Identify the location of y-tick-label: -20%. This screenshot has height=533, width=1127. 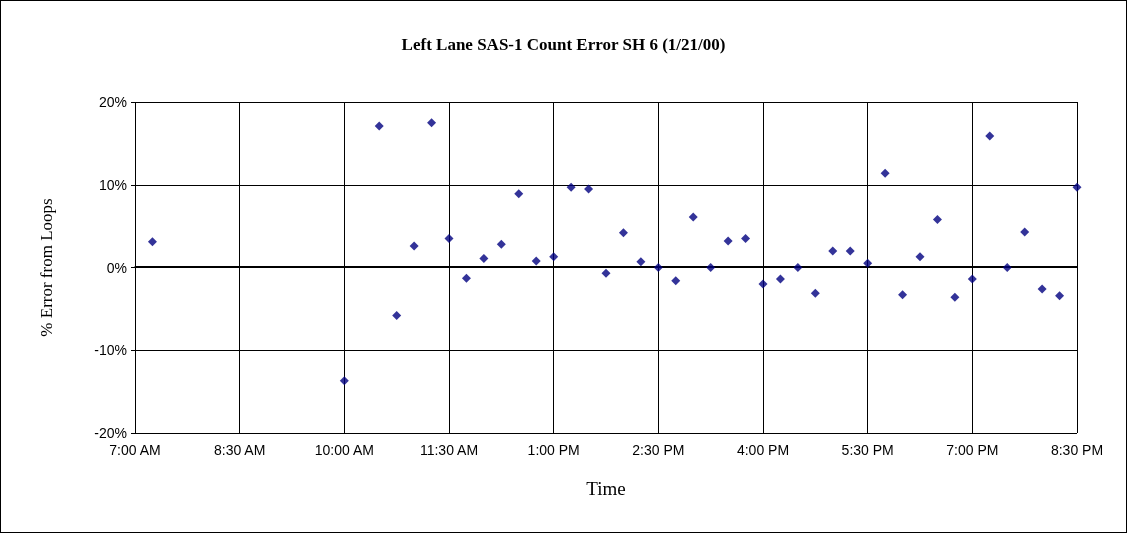
(110, 433).